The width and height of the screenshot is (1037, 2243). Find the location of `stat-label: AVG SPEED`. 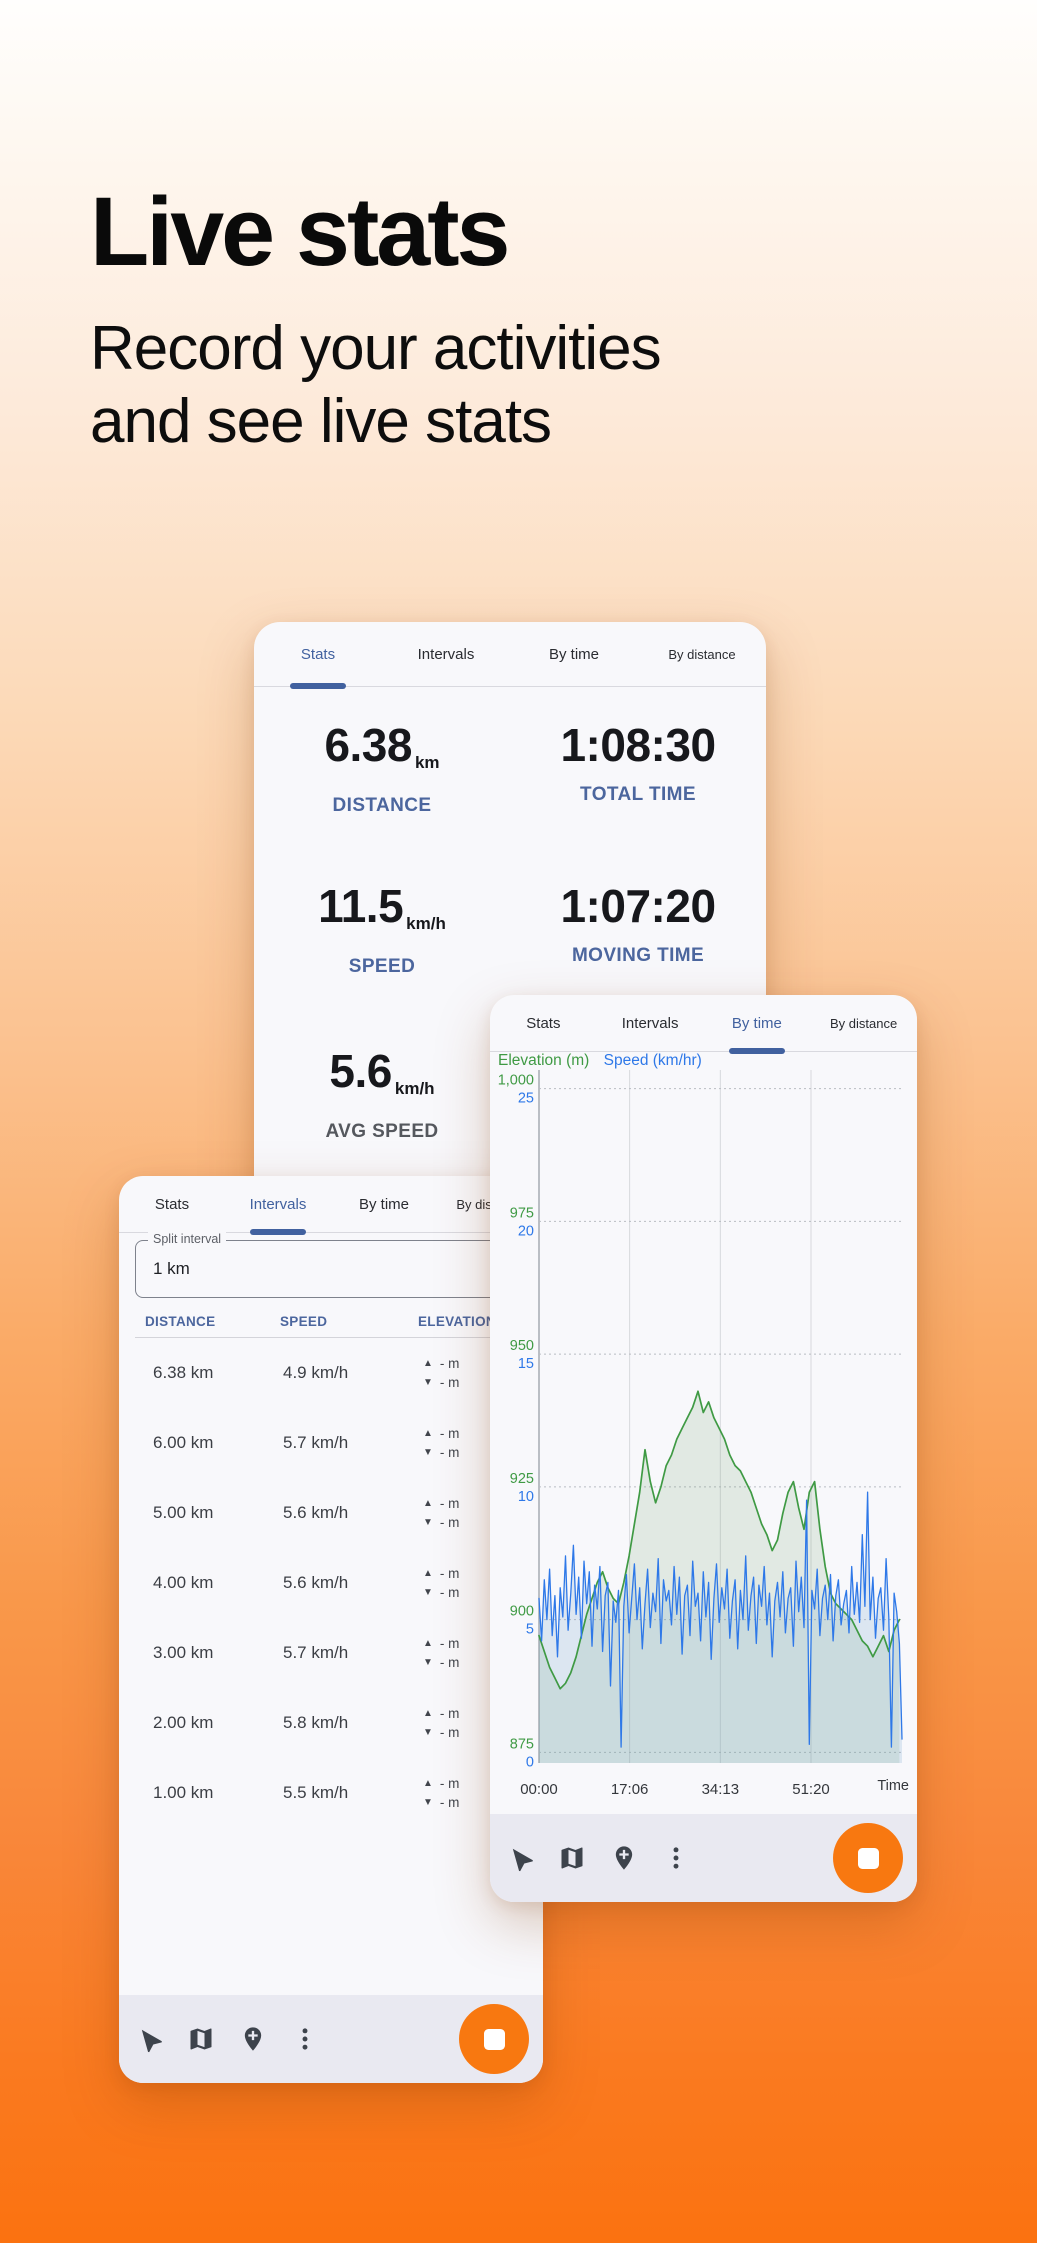

stat-label: AVG SPEED is located at coordinates (382, 1131).